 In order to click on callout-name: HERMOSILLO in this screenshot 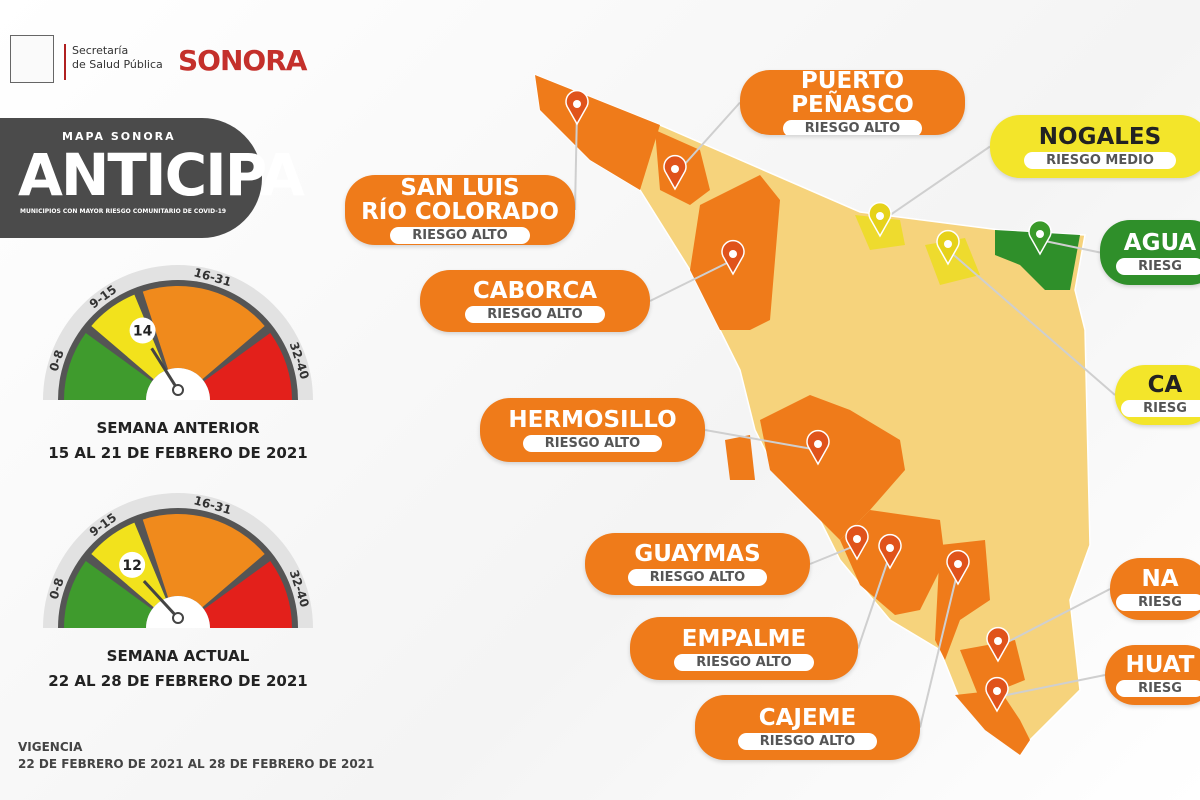, I will do `click(592, 420)`.